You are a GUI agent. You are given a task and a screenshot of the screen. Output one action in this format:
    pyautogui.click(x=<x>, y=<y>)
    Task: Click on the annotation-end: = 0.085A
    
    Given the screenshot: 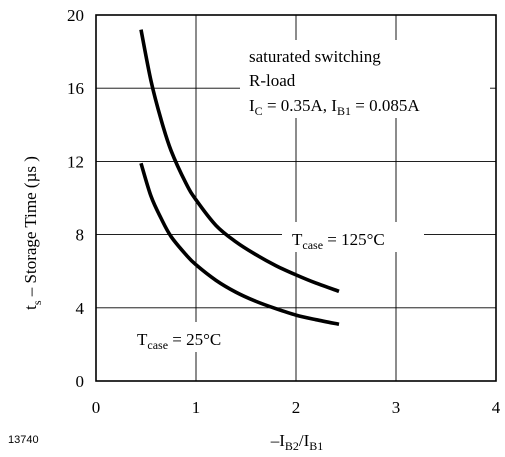 What is the action you would take?
    pyautogui.click(x=385, y=105)
    